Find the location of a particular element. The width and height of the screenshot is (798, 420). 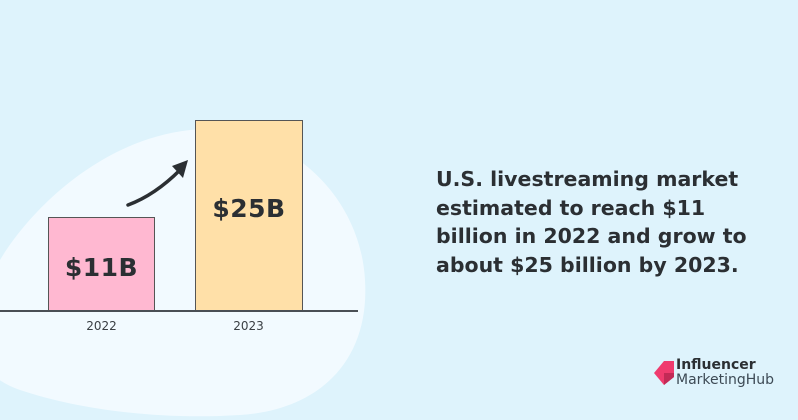

x-axis is located at coordinates (179, 311).